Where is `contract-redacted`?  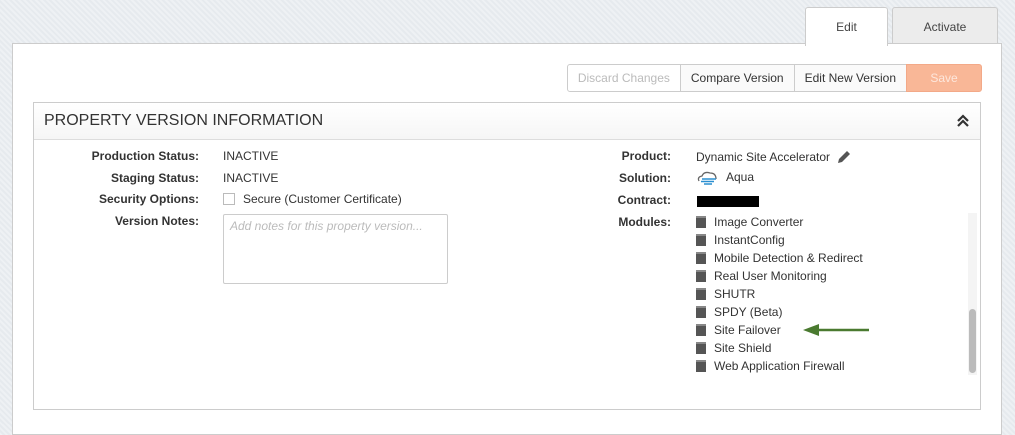 contract-redacted is located at coordinates (728, 201).